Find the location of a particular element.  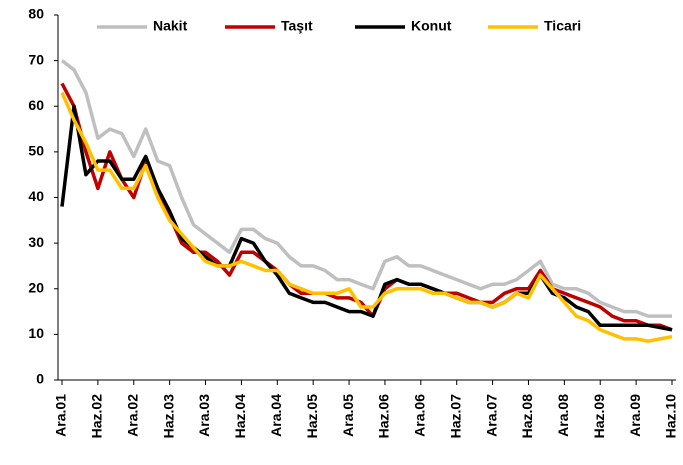

y-tick-label: 80 is located at coordinates (36, 14).